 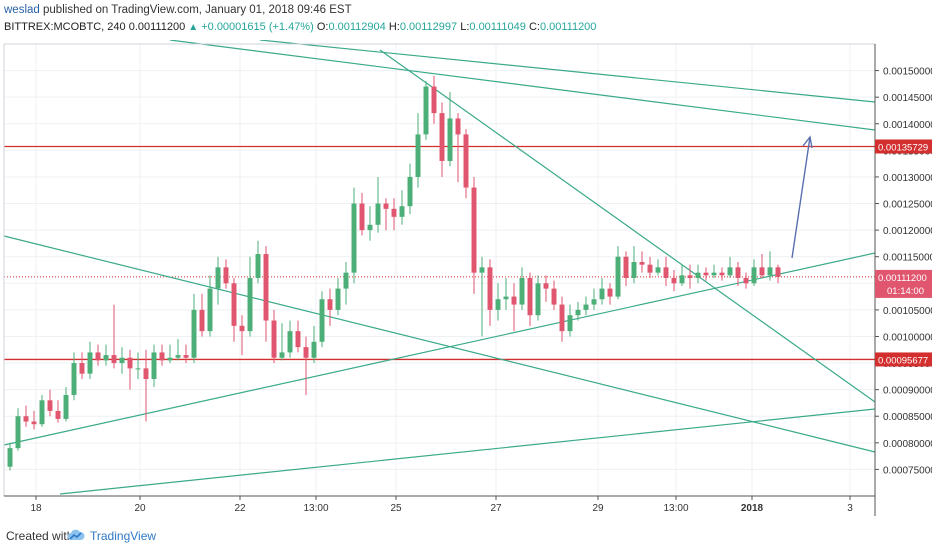 I want to click on price-change: +0.00001615 (+1.47%), so click(x=257, y=27).